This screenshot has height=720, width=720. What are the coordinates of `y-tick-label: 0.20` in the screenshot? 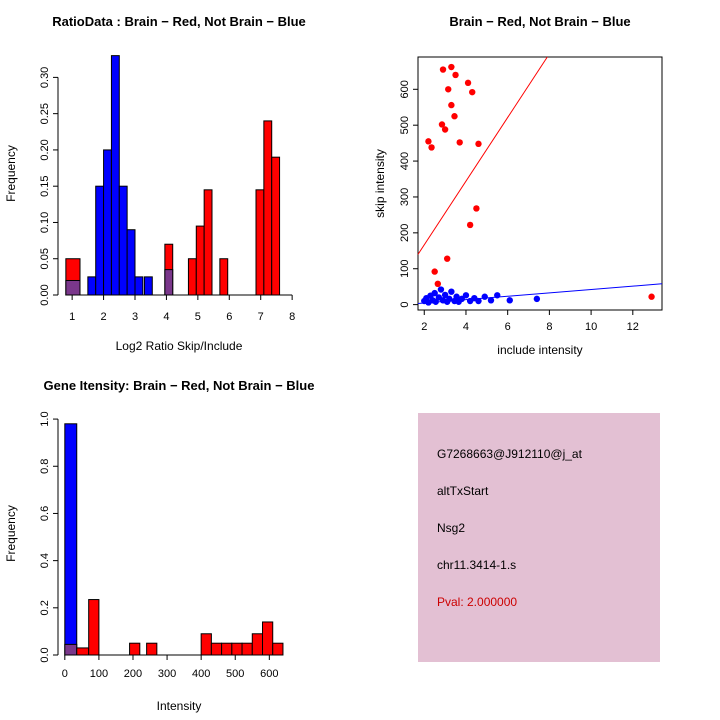 It's located at (45, 149).